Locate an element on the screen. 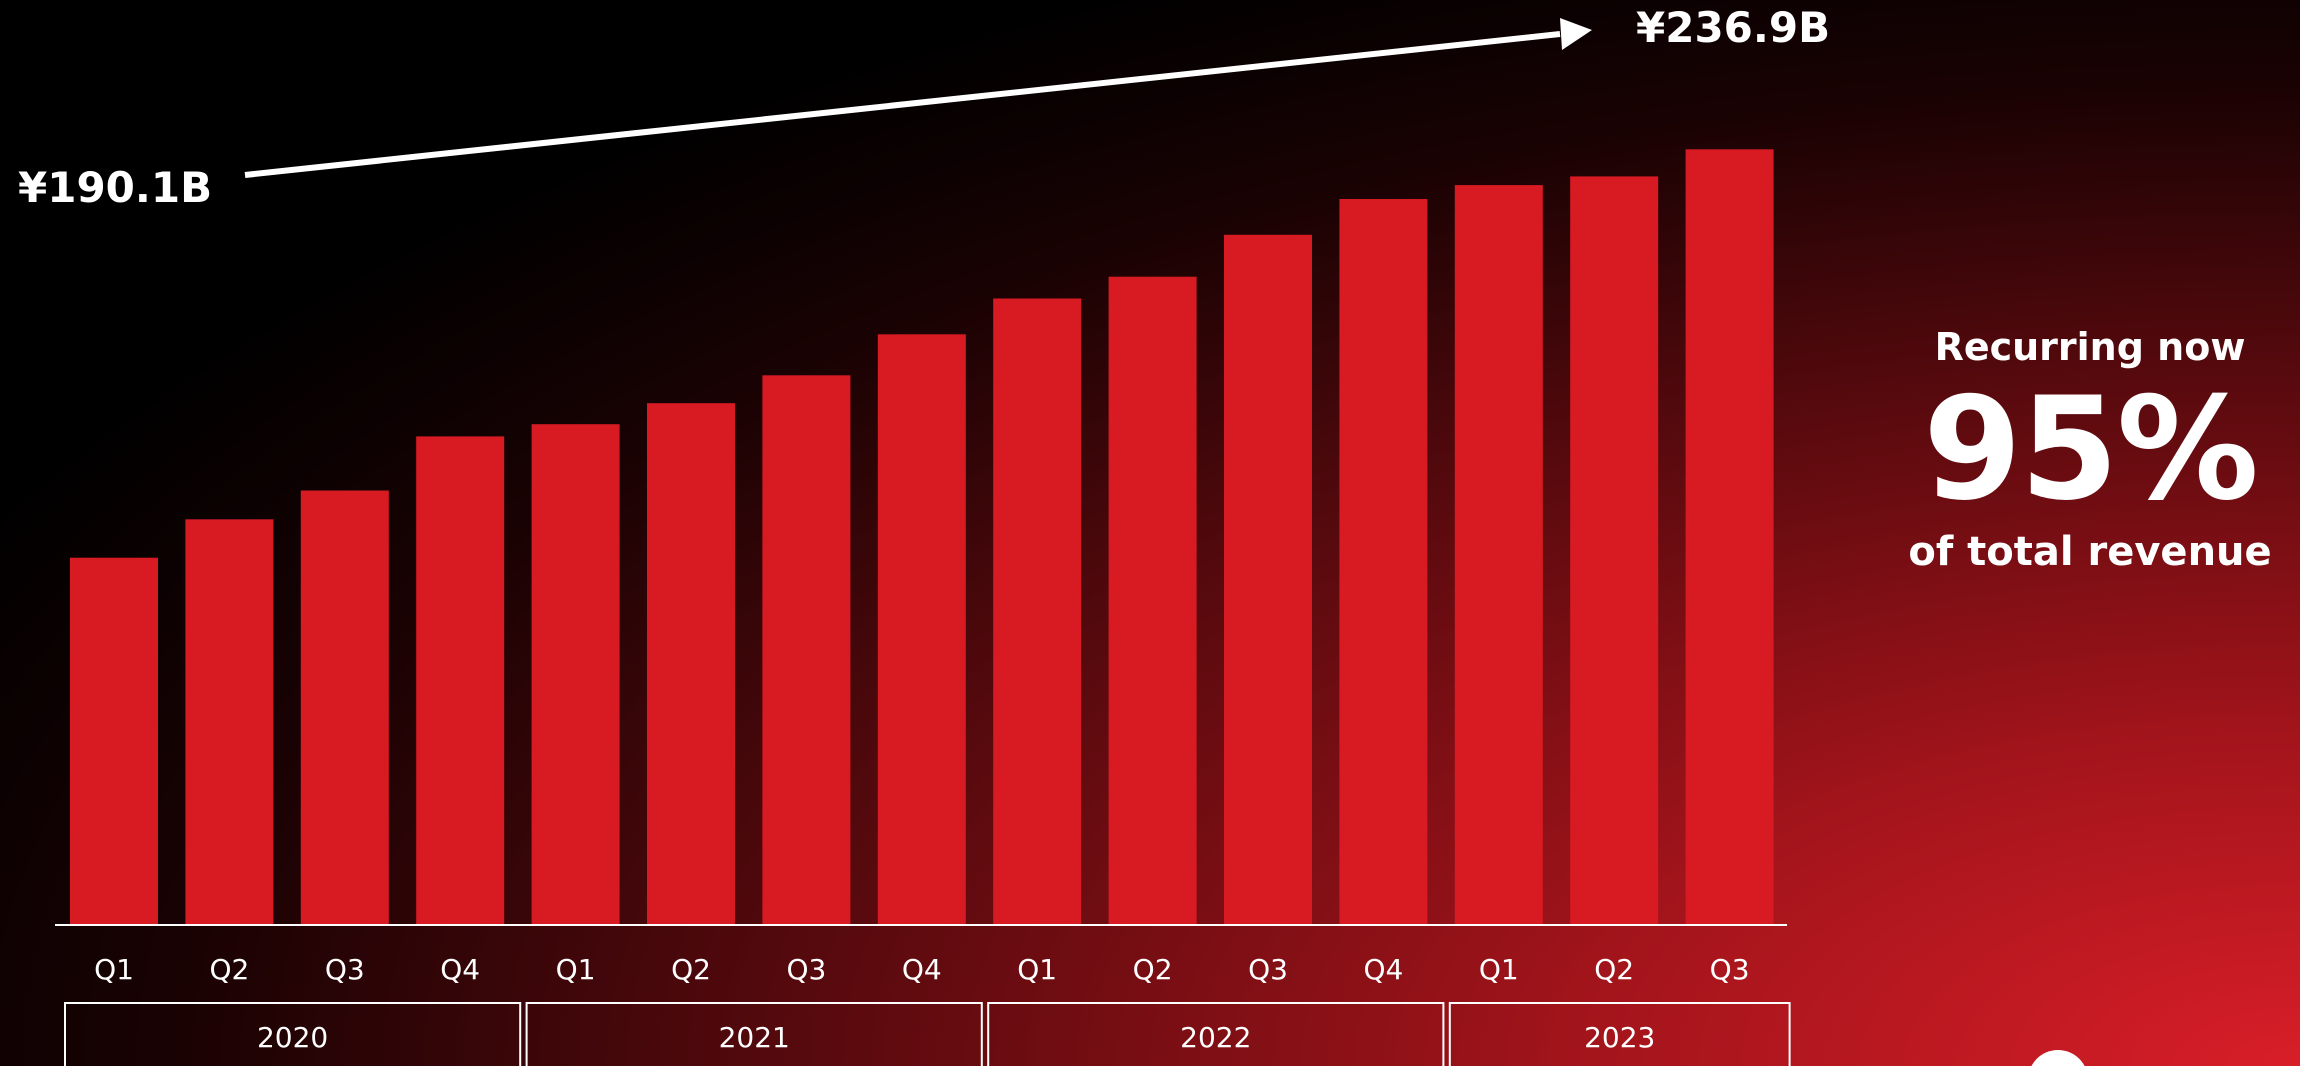 The height and width of the screenshot is (1066, 2300). recurring-revenue-callout: Recurring now 95% of total revenue is located at coordinates (2090, 450).